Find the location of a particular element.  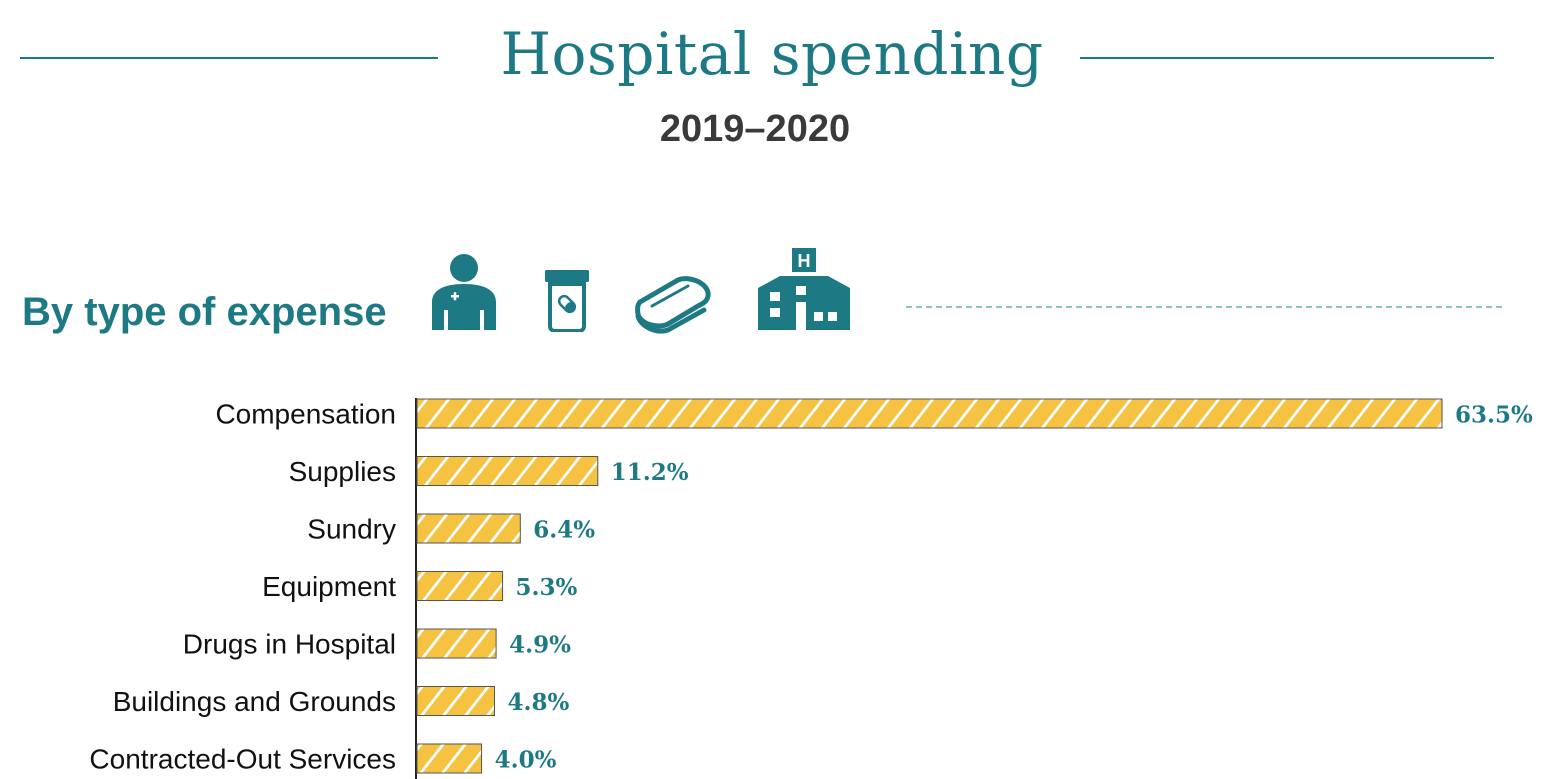

value-label-5: 4.9% is located at coordinates (540, 645).